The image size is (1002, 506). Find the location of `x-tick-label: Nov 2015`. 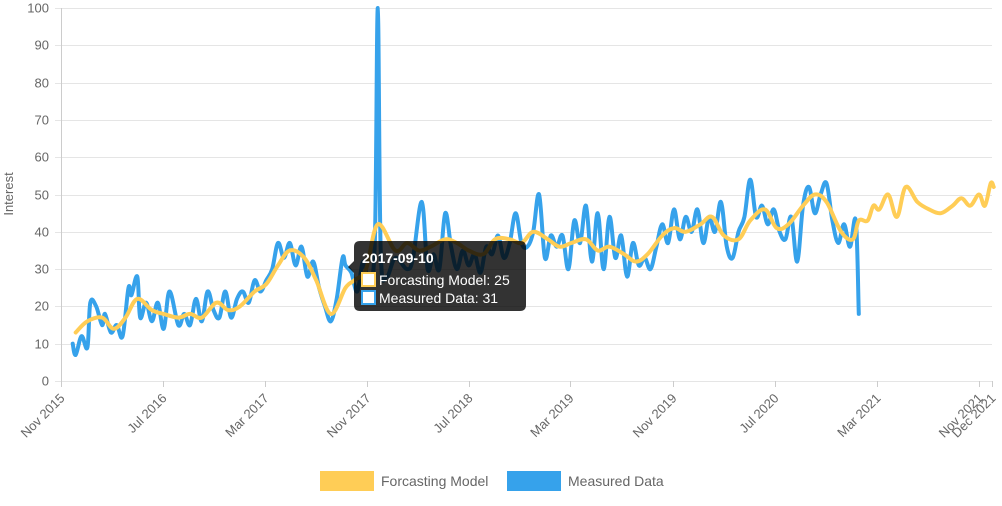

x-tick-label: Nov 2015 is located at coordinates (43, 416).